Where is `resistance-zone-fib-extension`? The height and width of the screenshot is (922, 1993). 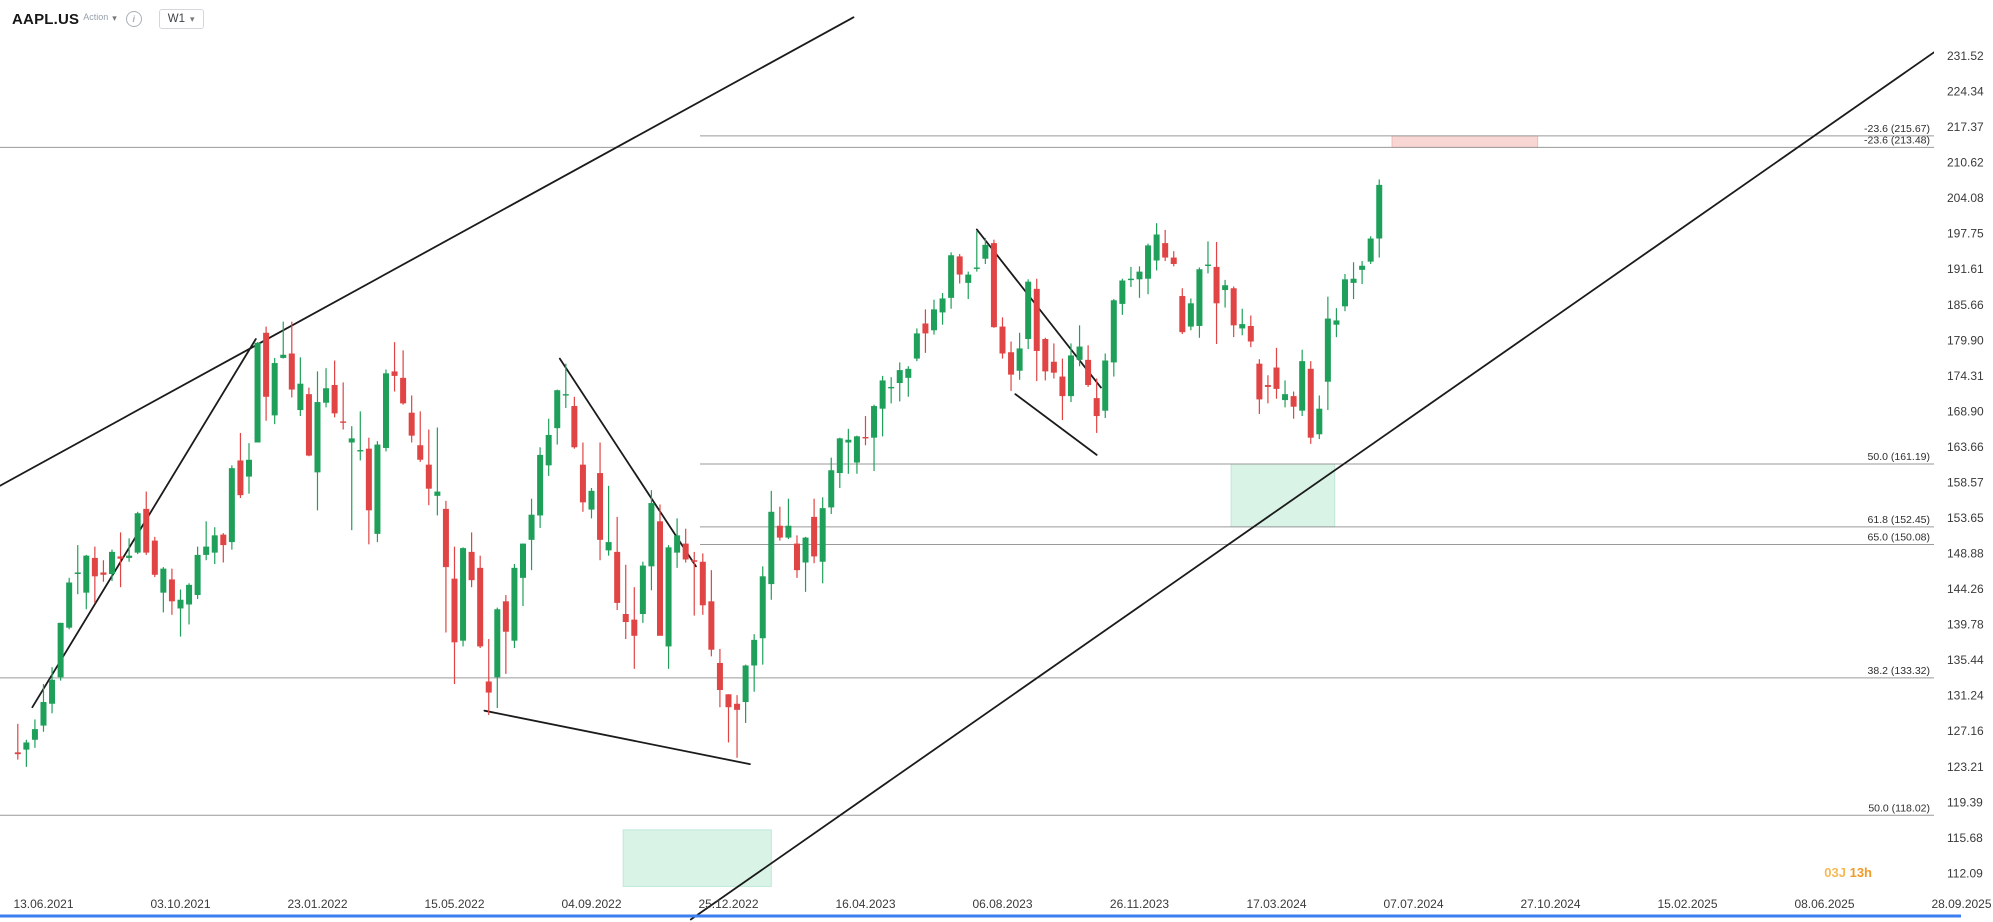 resistance-zone-fib-extension is located at coordinates (1465, 141).